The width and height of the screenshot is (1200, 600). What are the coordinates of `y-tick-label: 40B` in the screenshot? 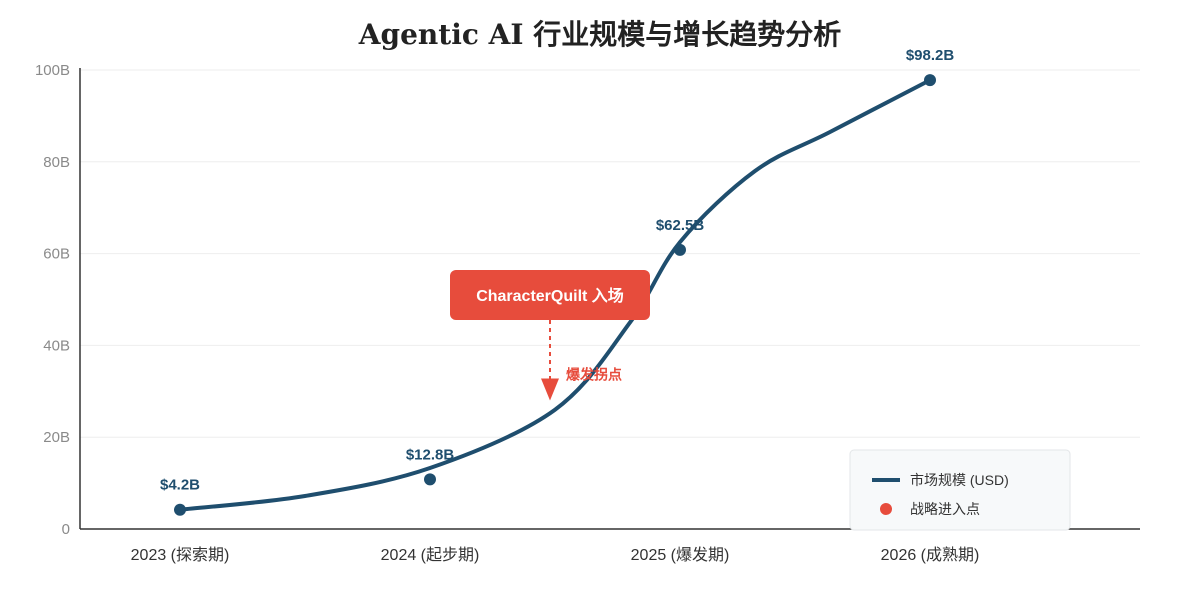 It's located at (56, 345).